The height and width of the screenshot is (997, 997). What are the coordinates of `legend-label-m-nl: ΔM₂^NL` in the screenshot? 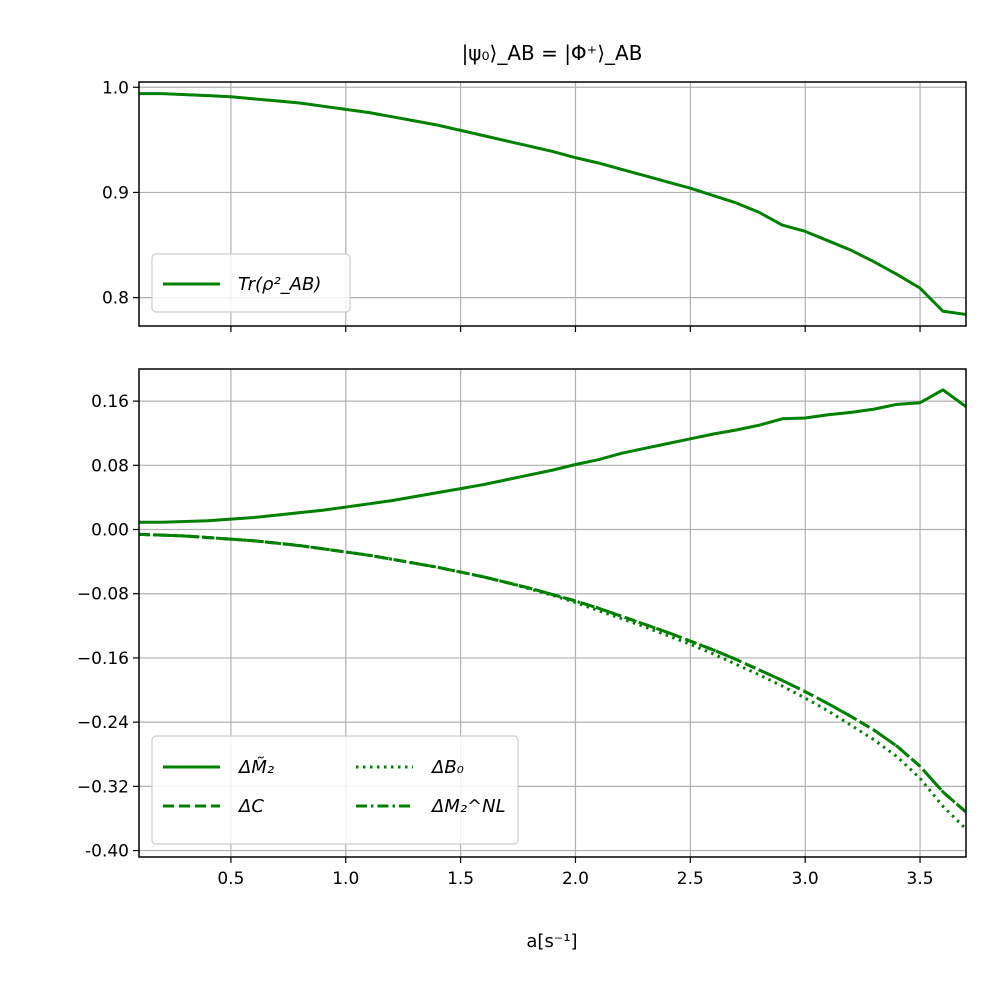 It's located at (468, 806).